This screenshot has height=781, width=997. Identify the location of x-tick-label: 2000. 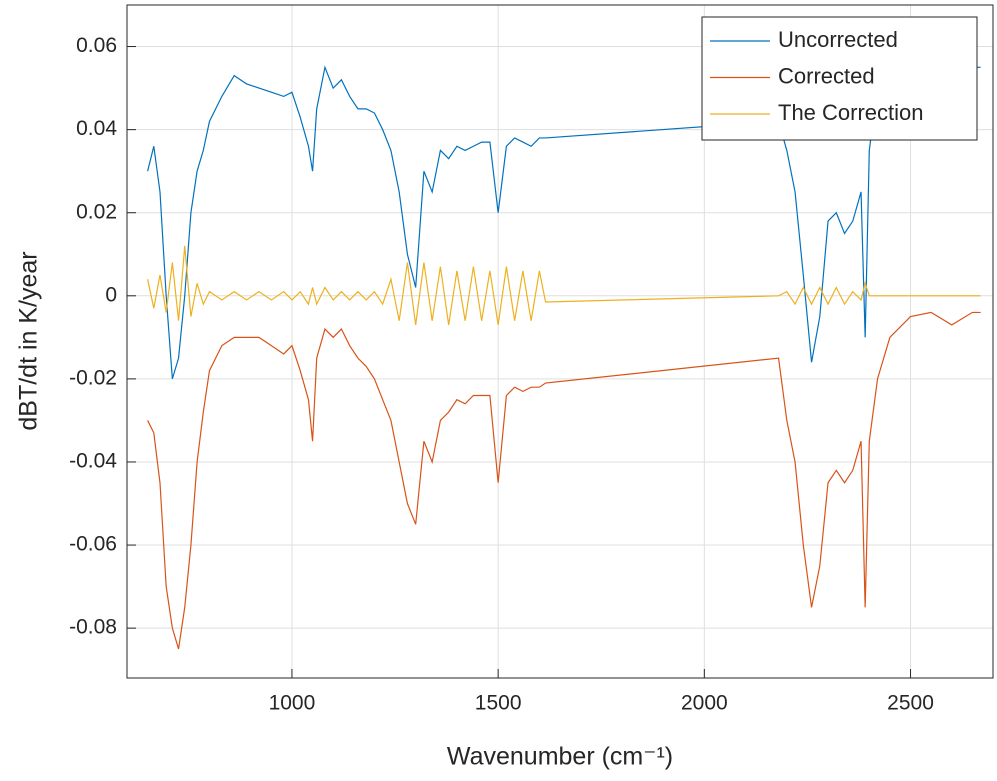
(704, 703).